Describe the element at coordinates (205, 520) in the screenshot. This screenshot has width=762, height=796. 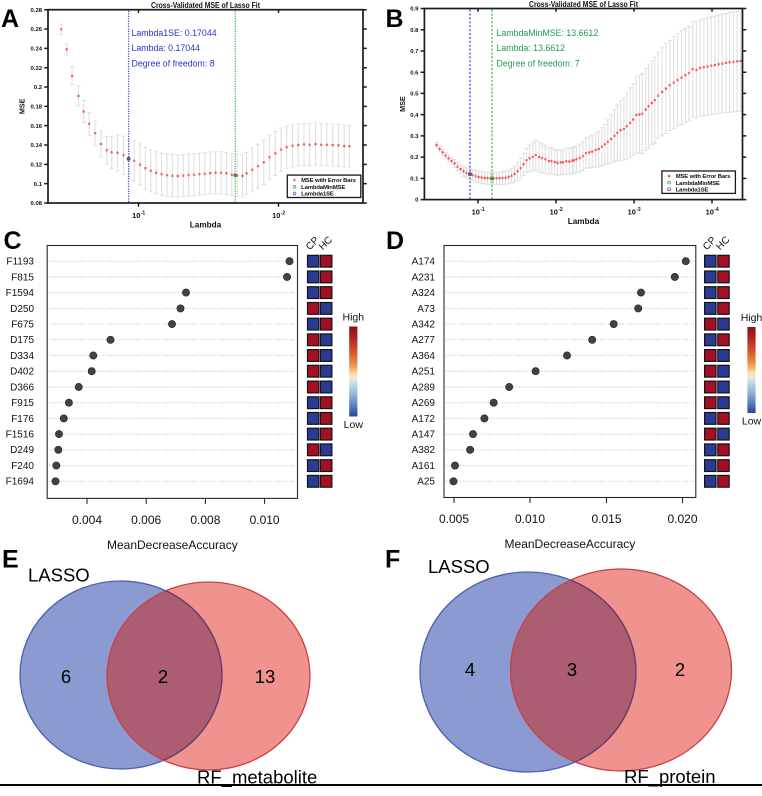
I see `svg-text: 0.008` at that location.